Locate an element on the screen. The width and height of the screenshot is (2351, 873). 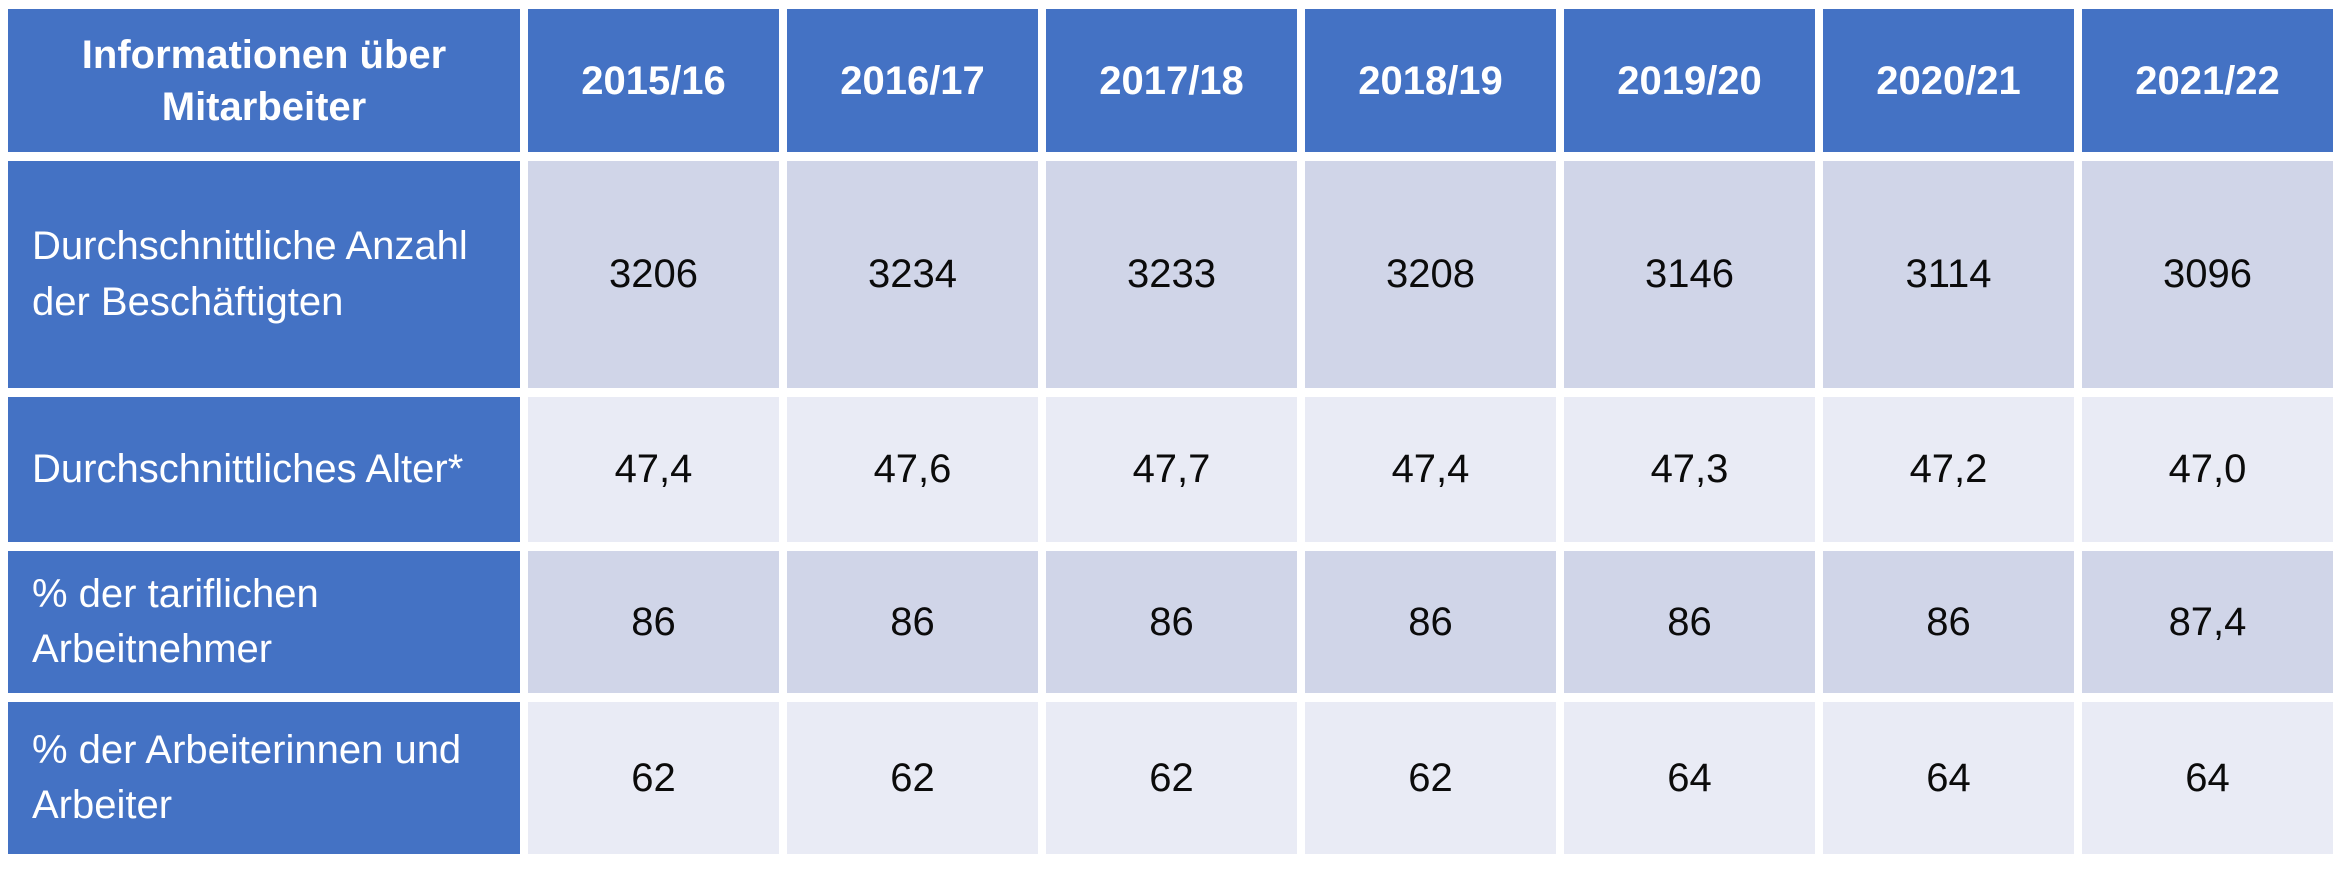
year-column-header: 2021/22 is located at coordinates (2207, 80).